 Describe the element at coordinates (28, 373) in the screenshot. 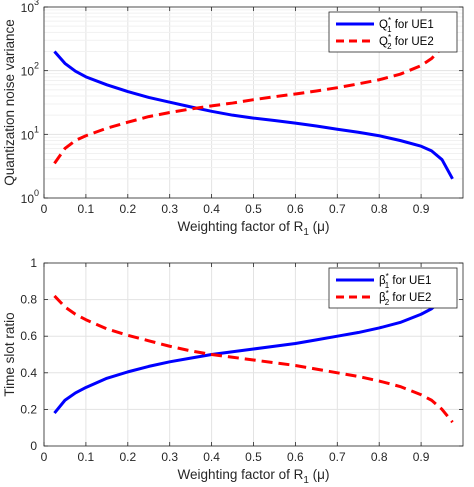

I see `y-tick-label: 0.4` at that location.